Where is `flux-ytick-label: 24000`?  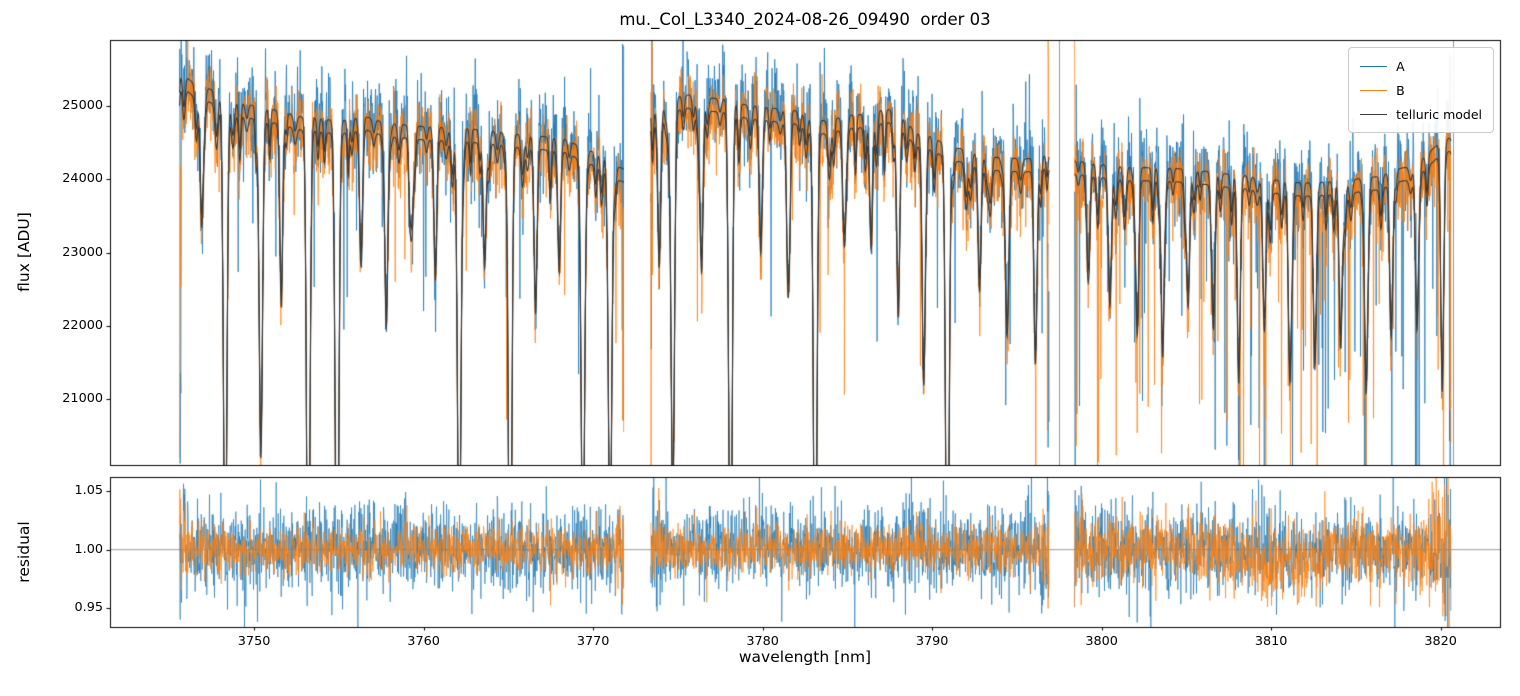
flux-ytick-label: 24000 is located at coordinates (82, 179).